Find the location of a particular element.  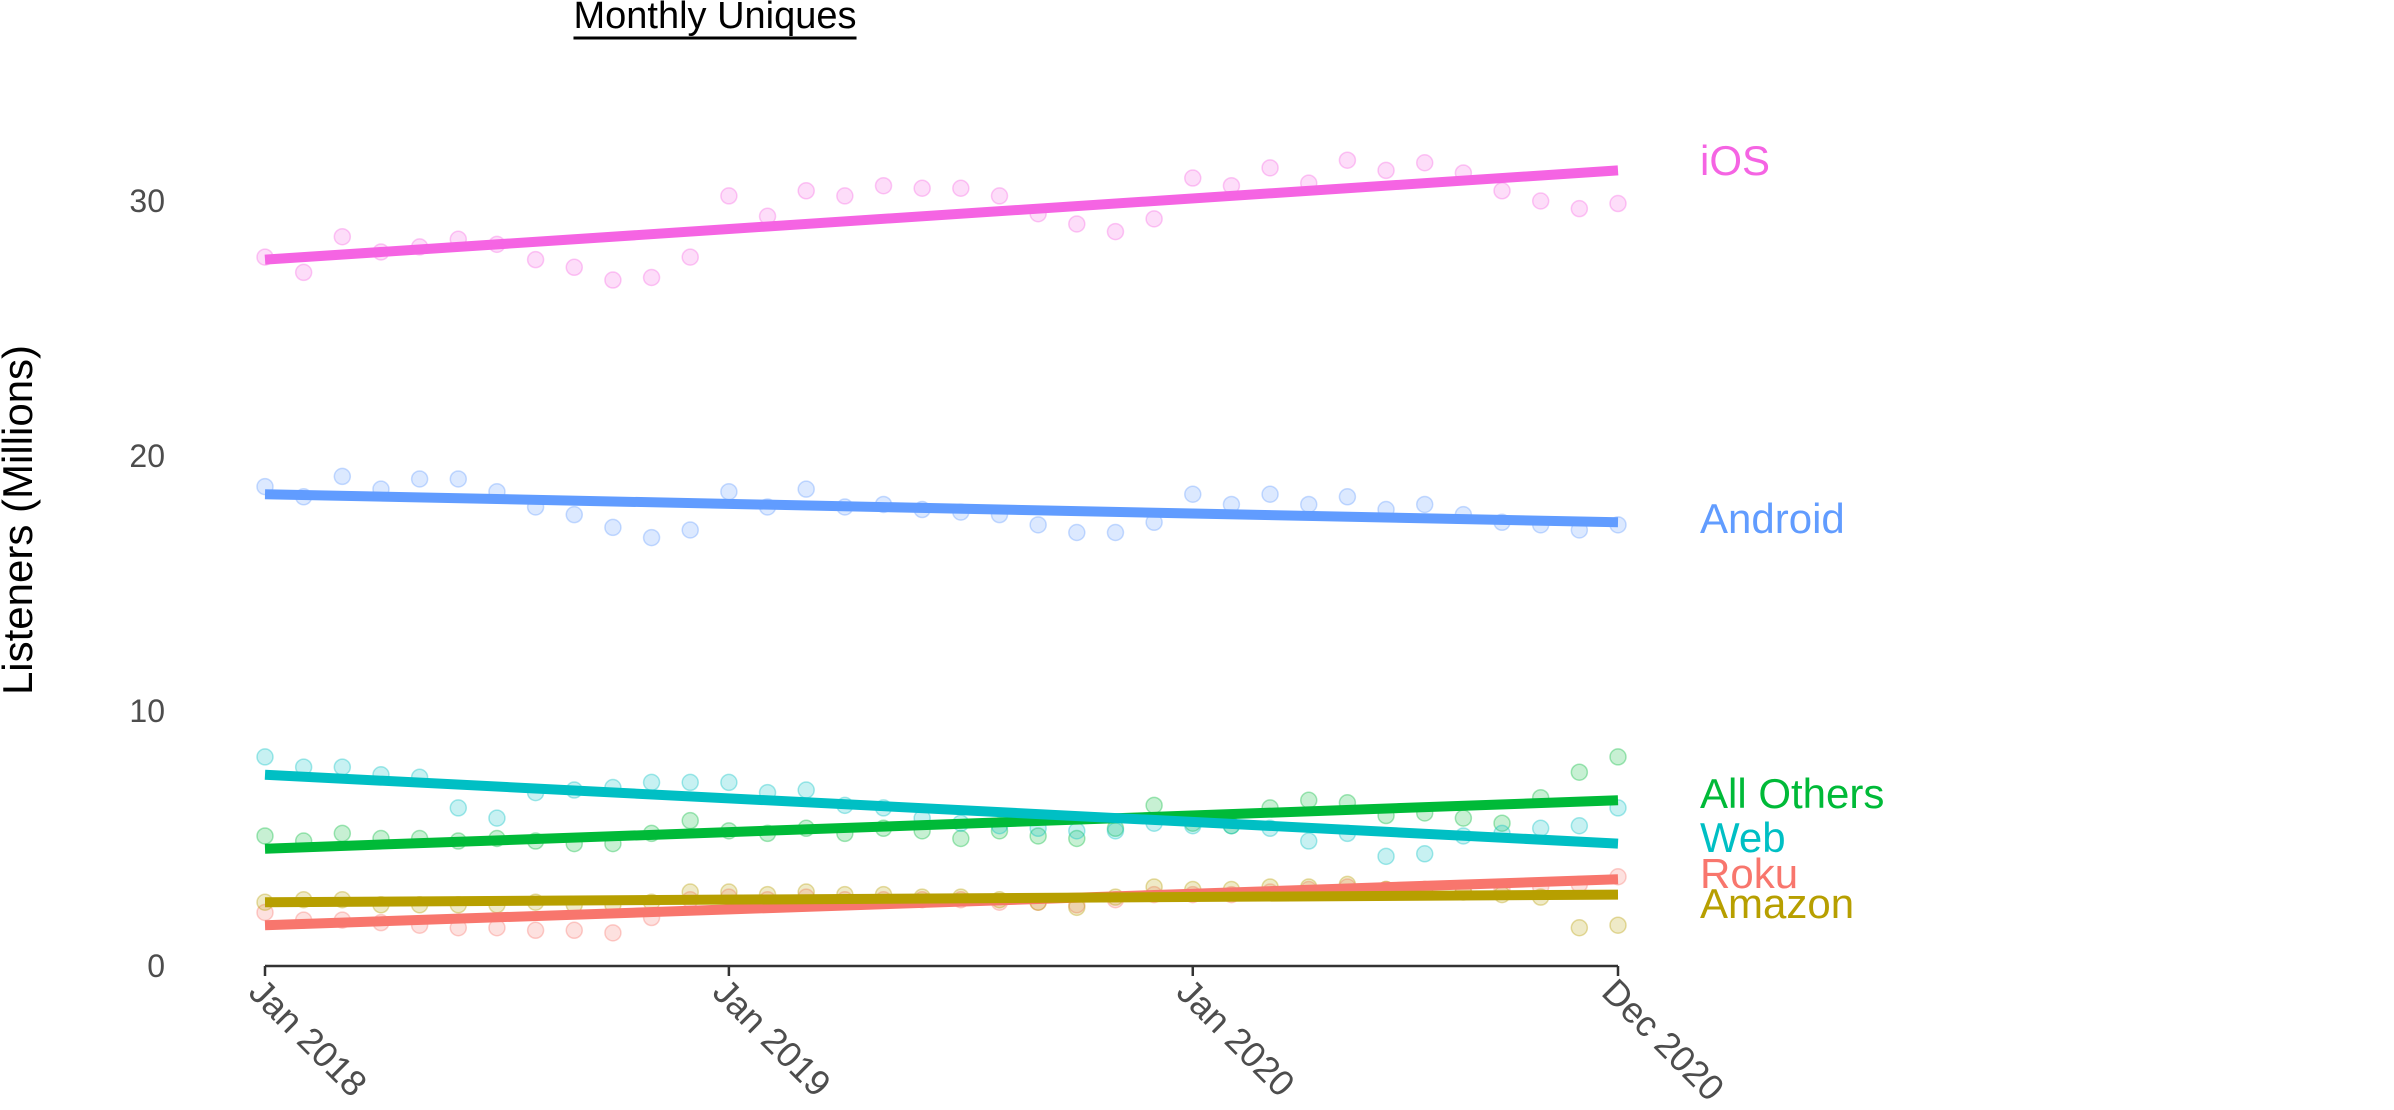

chart-title-group: Monthly Uniques is located at coordinates (715, 20).